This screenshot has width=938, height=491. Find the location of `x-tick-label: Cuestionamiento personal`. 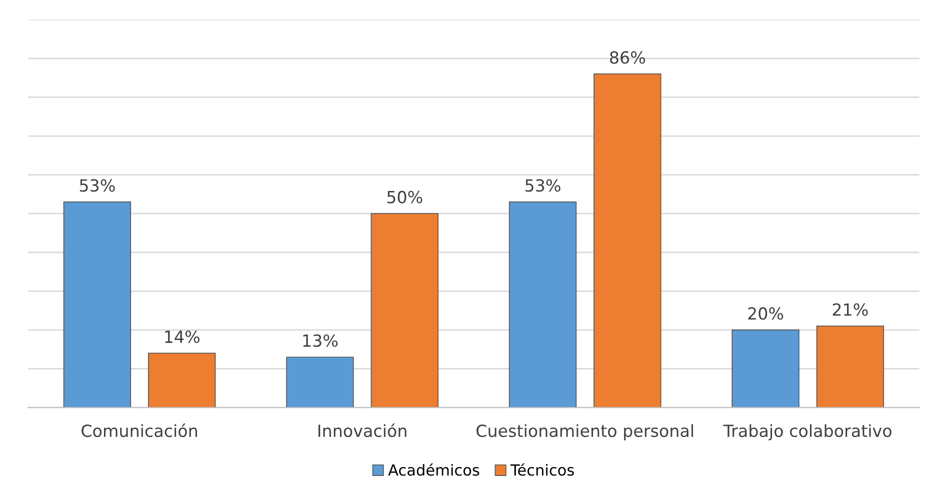

x-tick-label: Cuestionamiento personal is located at coordinates (584, 432).